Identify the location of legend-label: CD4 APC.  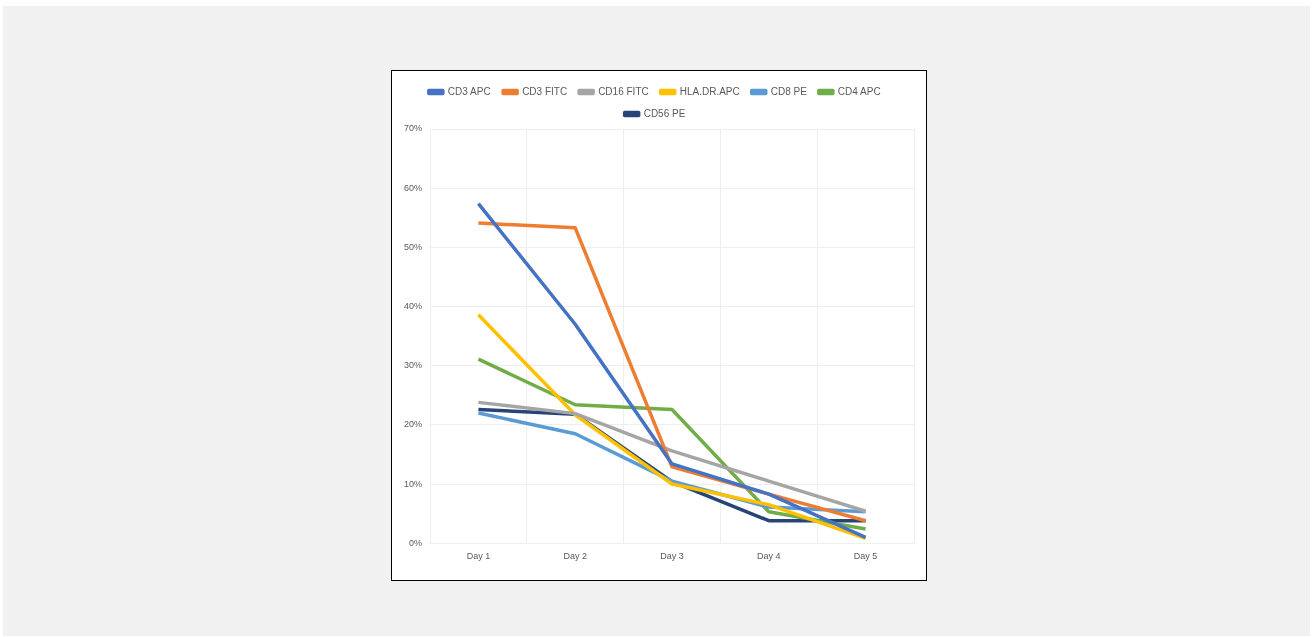
(859, 91).